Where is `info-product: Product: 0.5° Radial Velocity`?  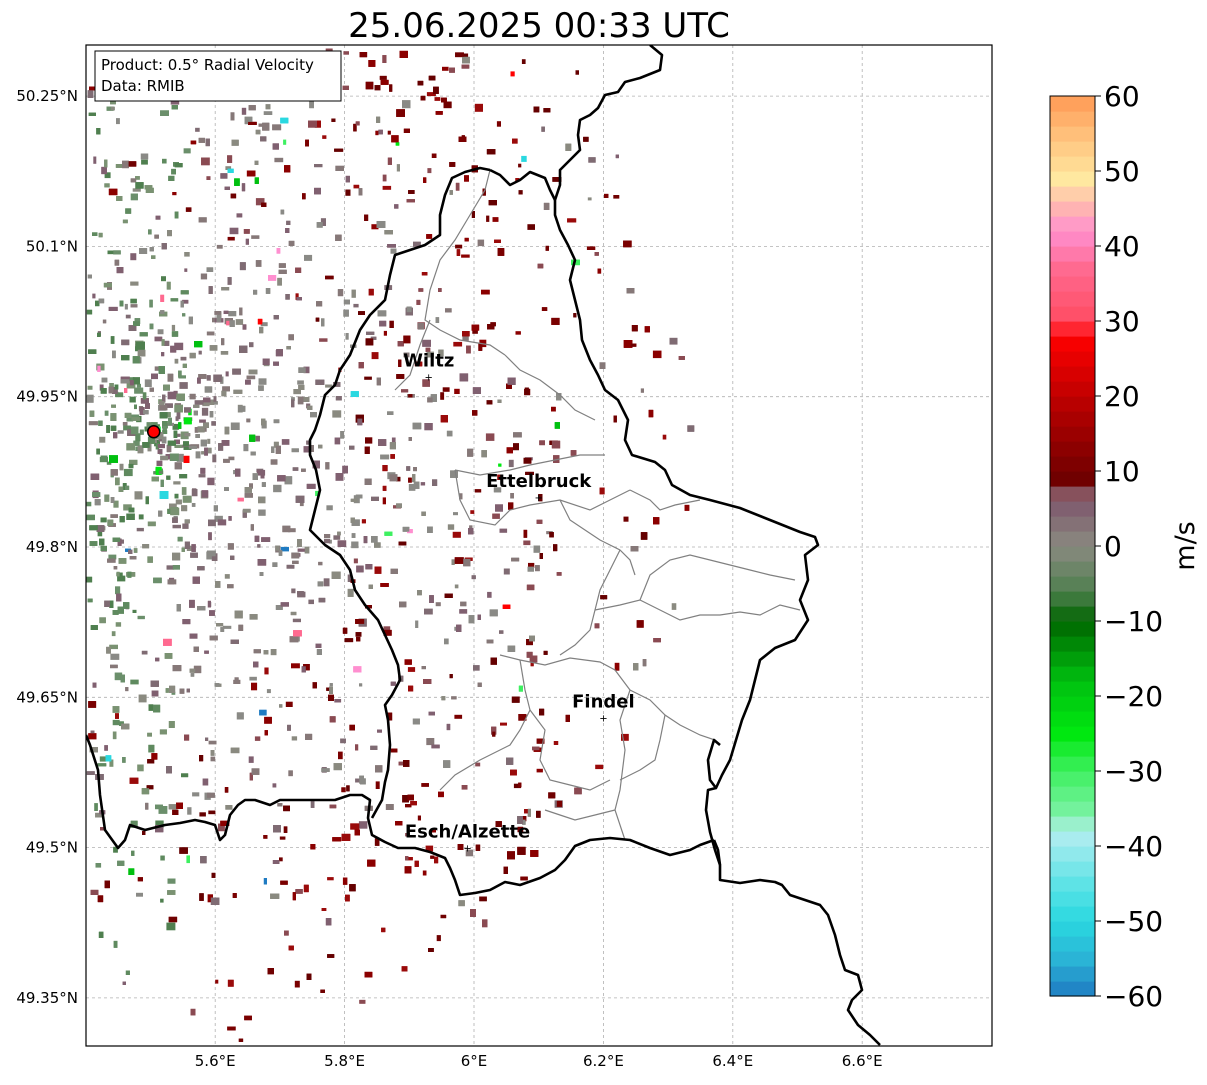 info-product: Product: 0.5° Radial Velocity is located at coordinates (207, 65).